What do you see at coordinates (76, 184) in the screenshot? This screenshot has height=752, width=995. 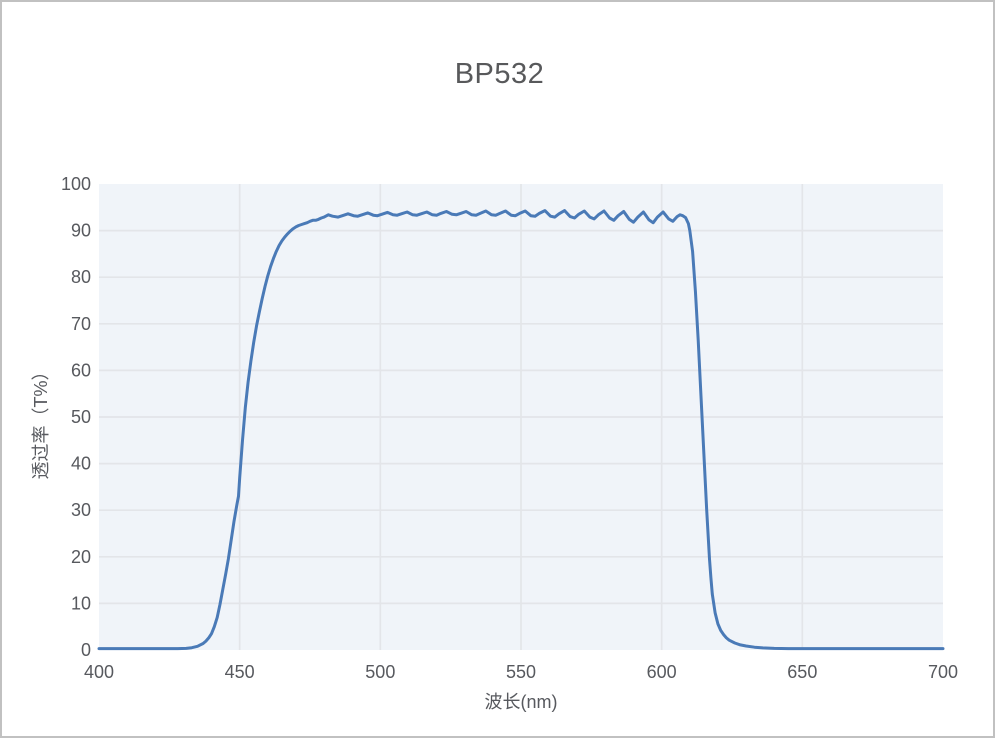 I see `y-tick-label: 100` at bounding box center [76, 184].